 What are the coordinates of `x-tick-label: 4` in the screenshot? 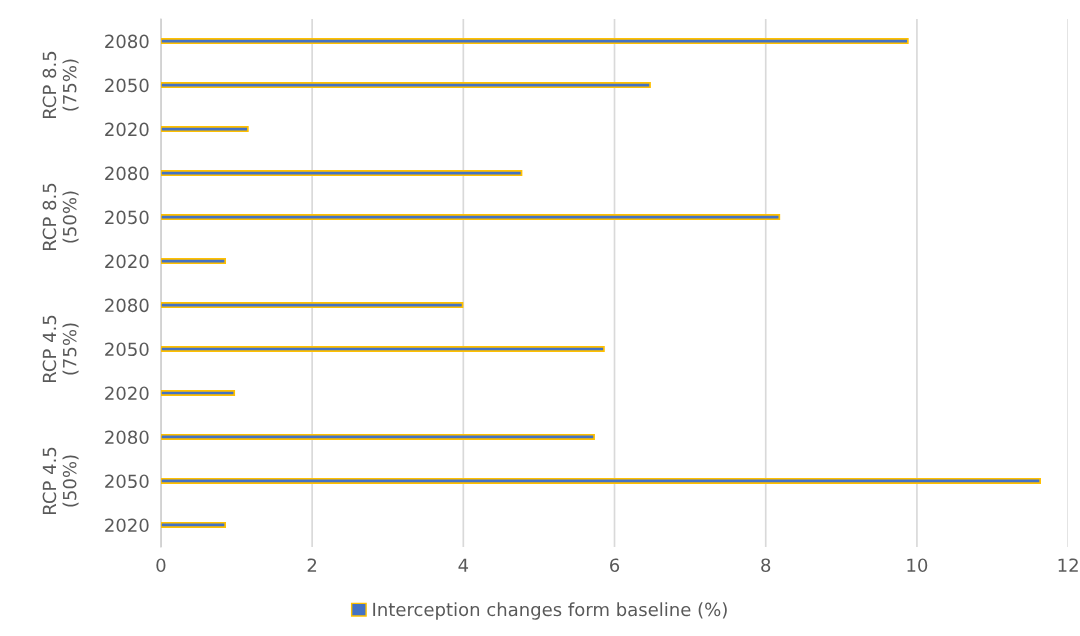 It's located at (463, 565).